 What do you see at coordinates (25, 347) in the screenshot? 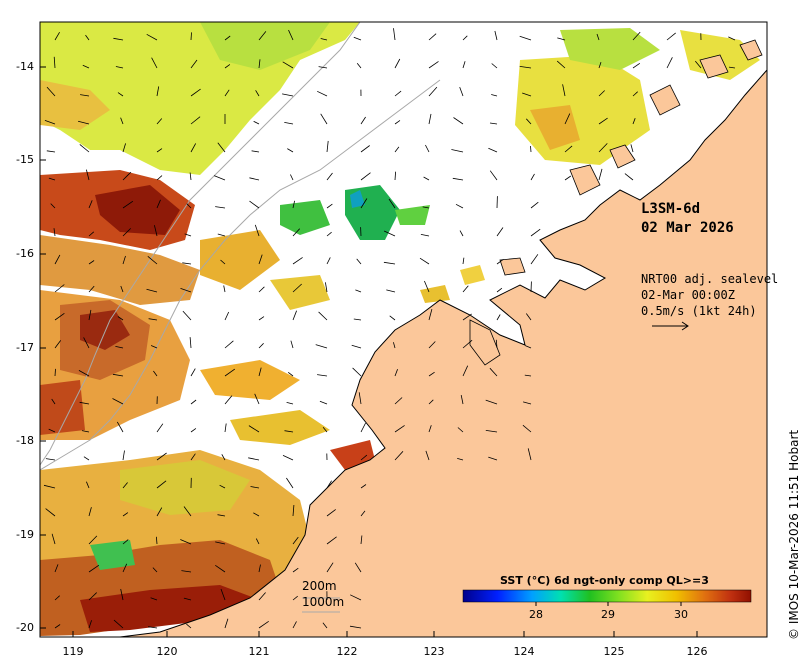
I see `lat-tick-label: -17` at bounding box center [25, 347].